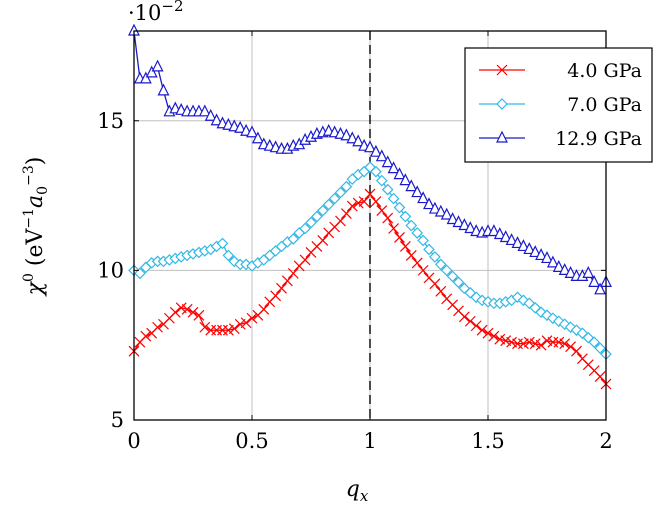  I want to click on y-axis-title-unit: (eV, so click(35, 250).